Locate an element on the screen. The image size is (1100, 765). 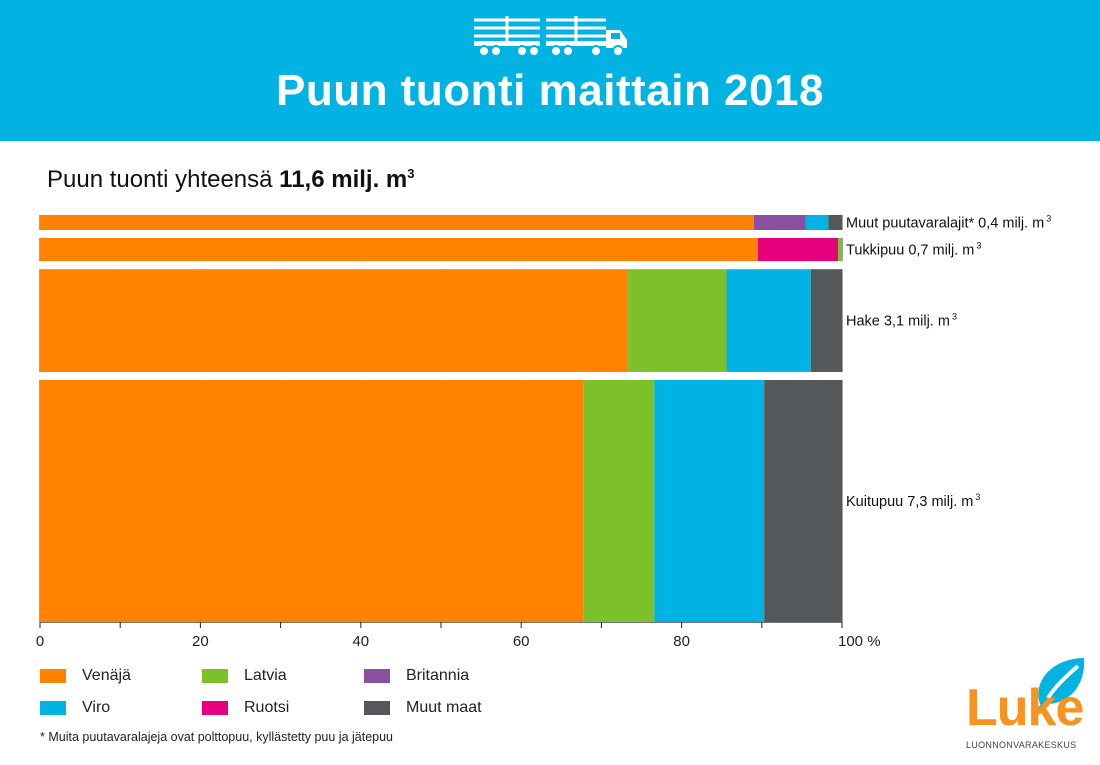
legend-item-britannia: Britannia is located at coordinates (416, 676).